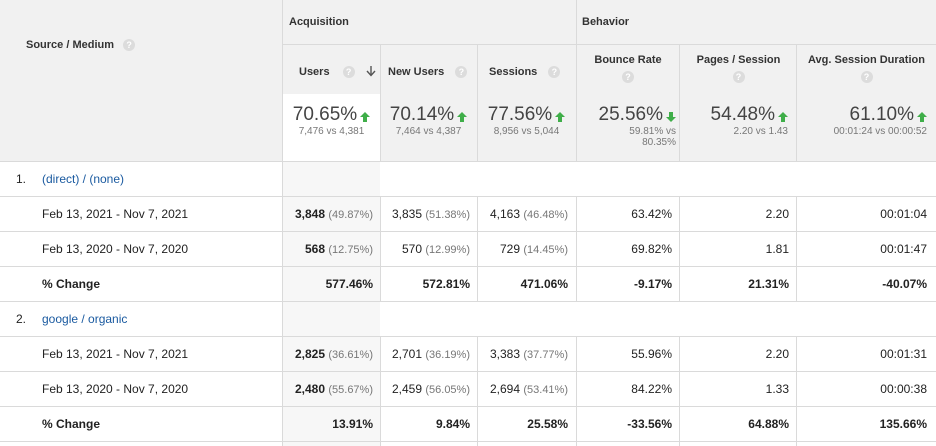 This screenshot has width=936, height=446. What do you see at coordinates (428, 131) in the screenshot?
I see `new-users-total-compare: 7,464 vs 4,387` at bounding box center [428, 131].